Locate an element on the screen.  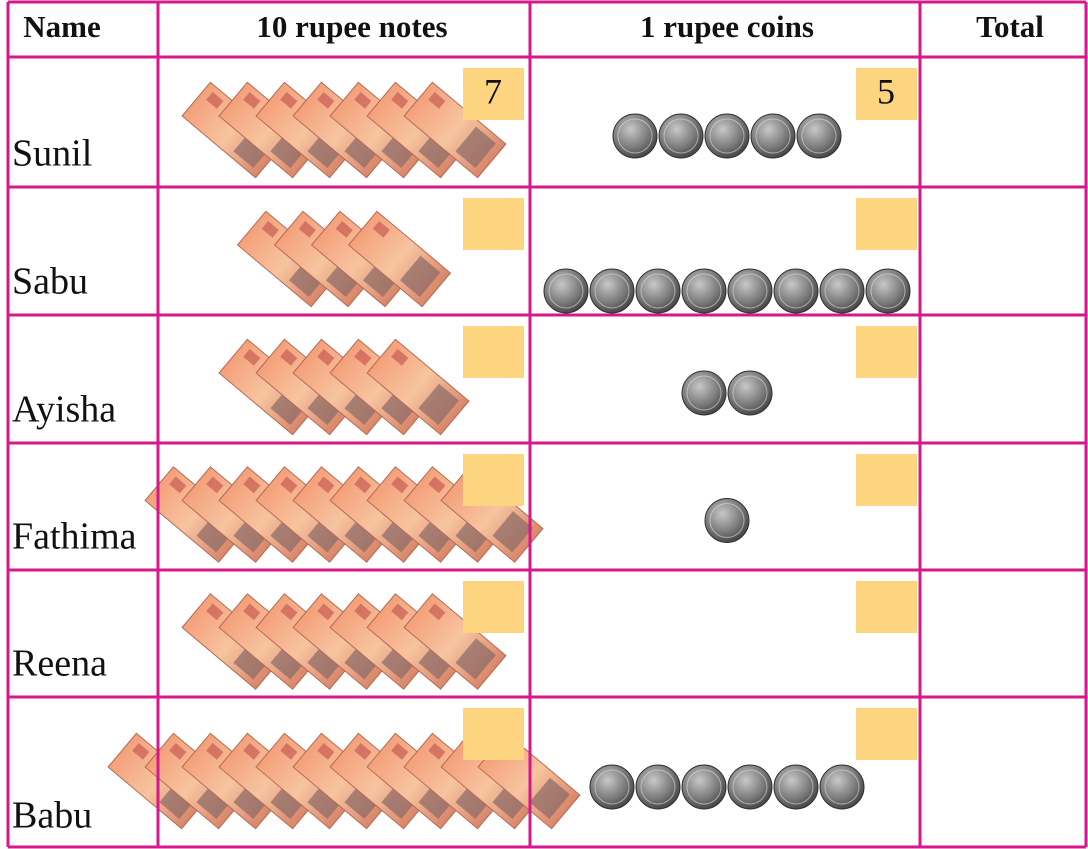
row-name: Babu is located at coordinates (52, 816).